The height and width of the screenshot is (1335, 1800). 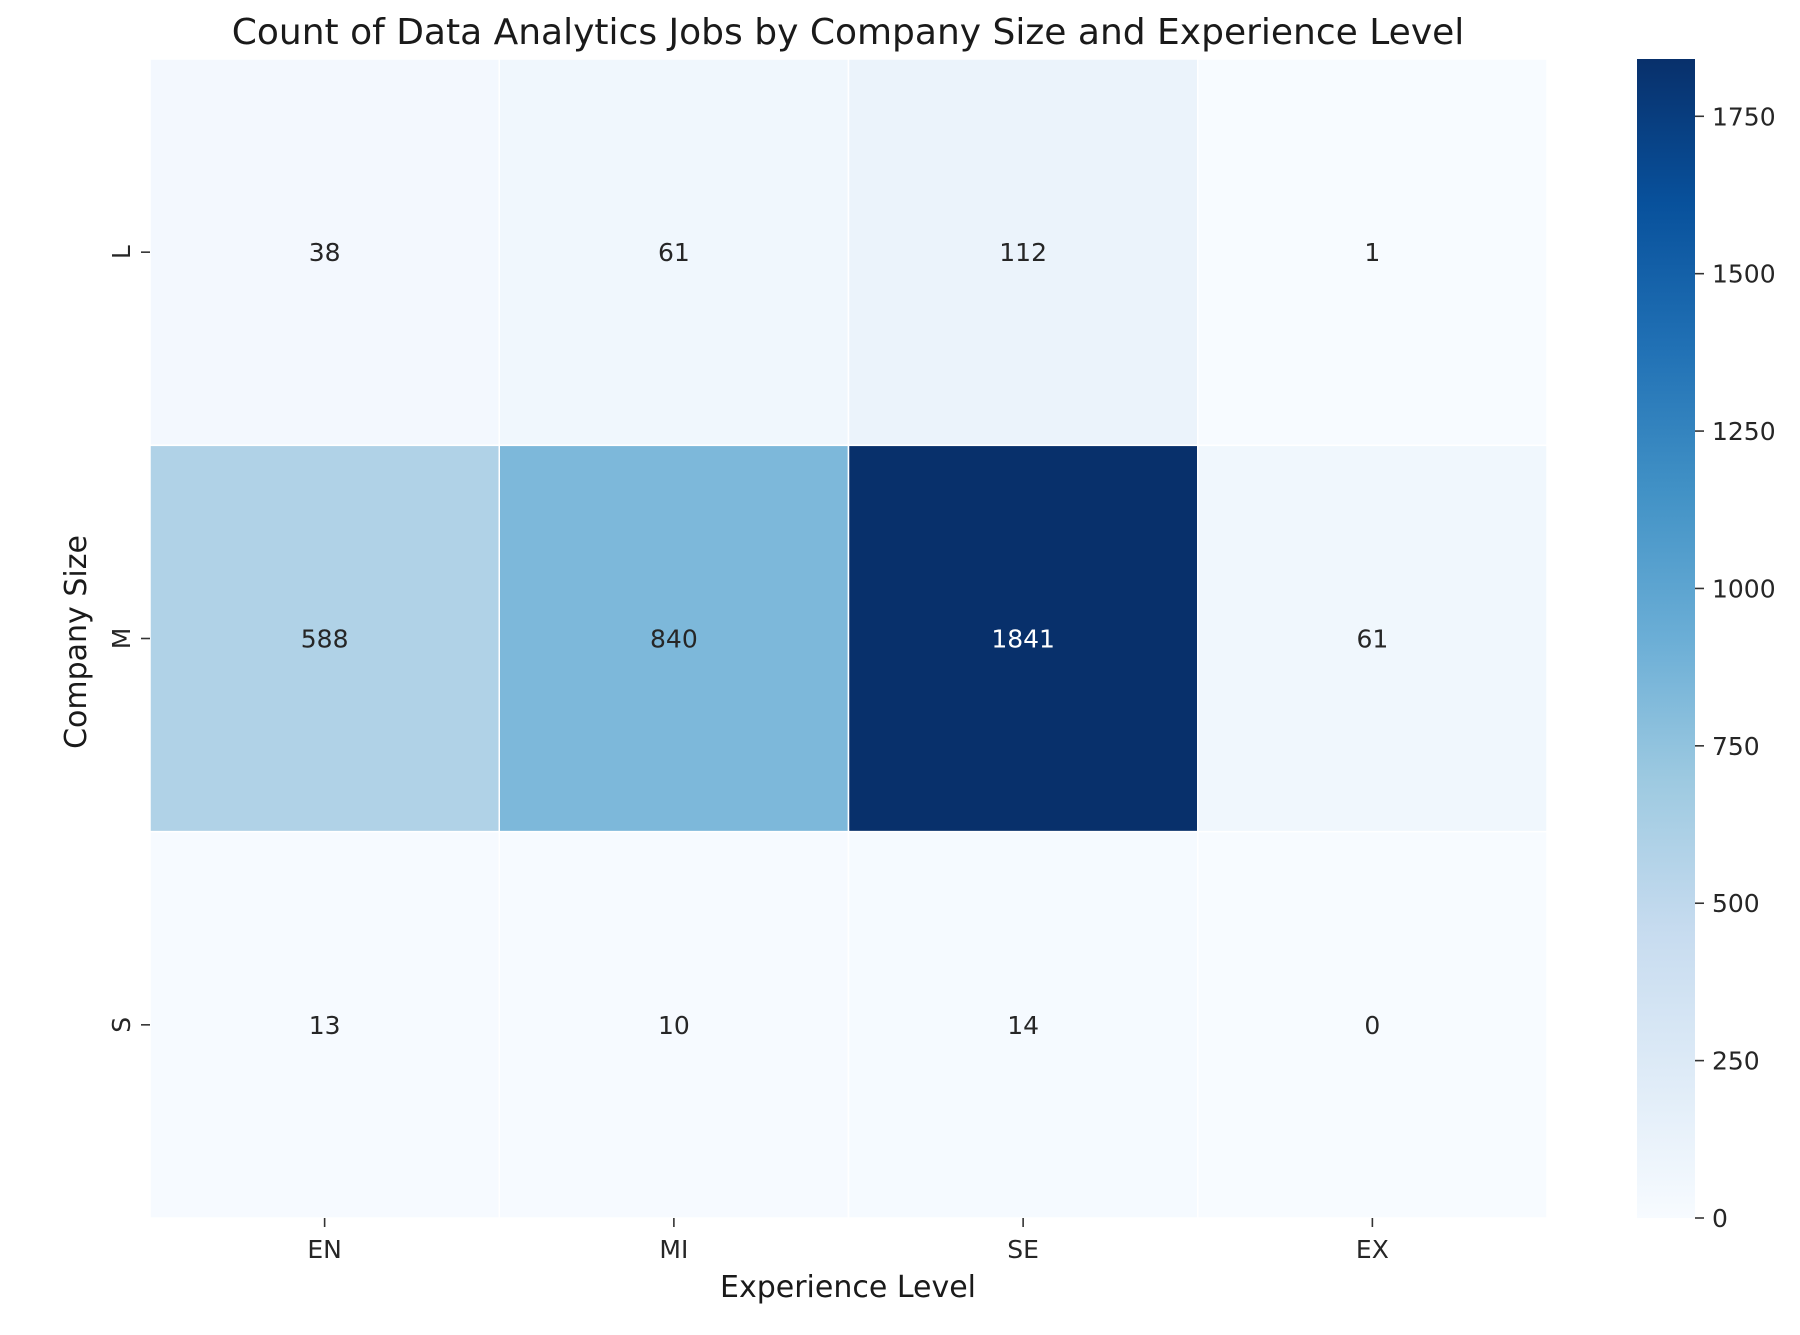 What do you see at coordinates (1744, 274) in the screenshot?
I see `colorbar-tick-label: 1500` at bounding box center [1744, 274].